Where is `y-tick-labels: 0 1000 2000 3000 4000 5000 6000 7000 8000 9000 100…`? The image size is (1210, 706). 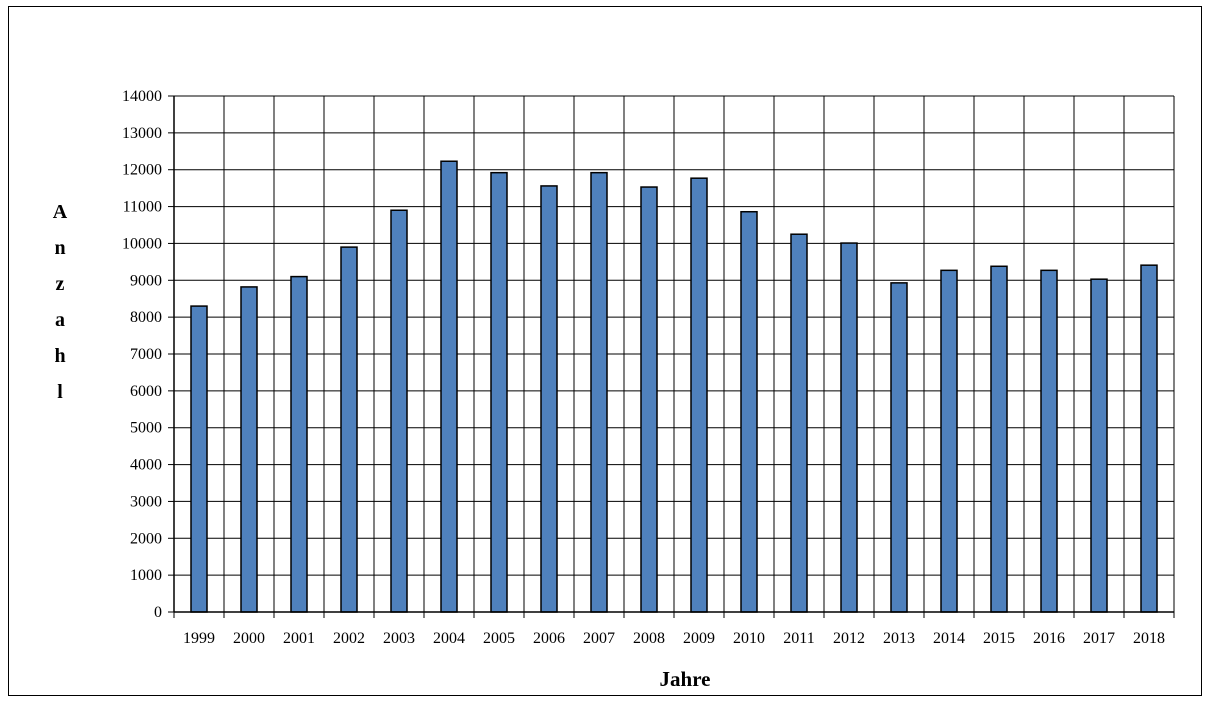
y-tick-labels: 0 1000 2000 3000 4000 5000 6000 7000 8000 9000 100… is located at coordinates (142, 354).